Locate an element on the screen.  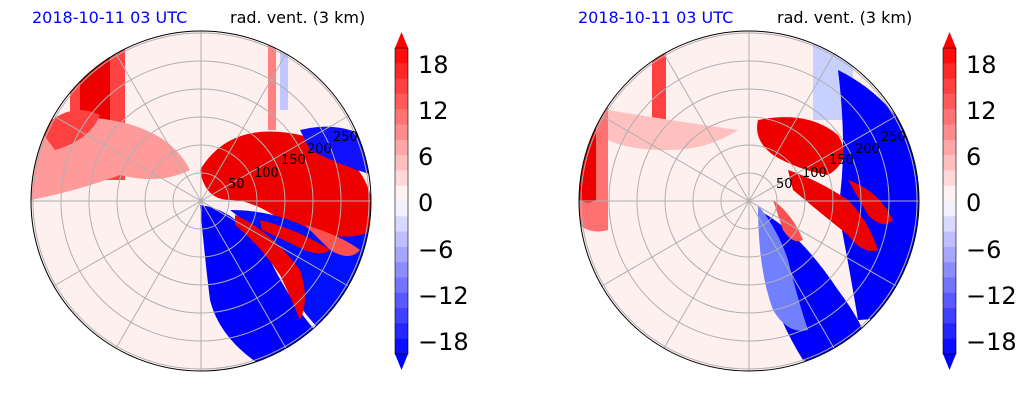
colorbar-frame is located at coordinates (401, 201).